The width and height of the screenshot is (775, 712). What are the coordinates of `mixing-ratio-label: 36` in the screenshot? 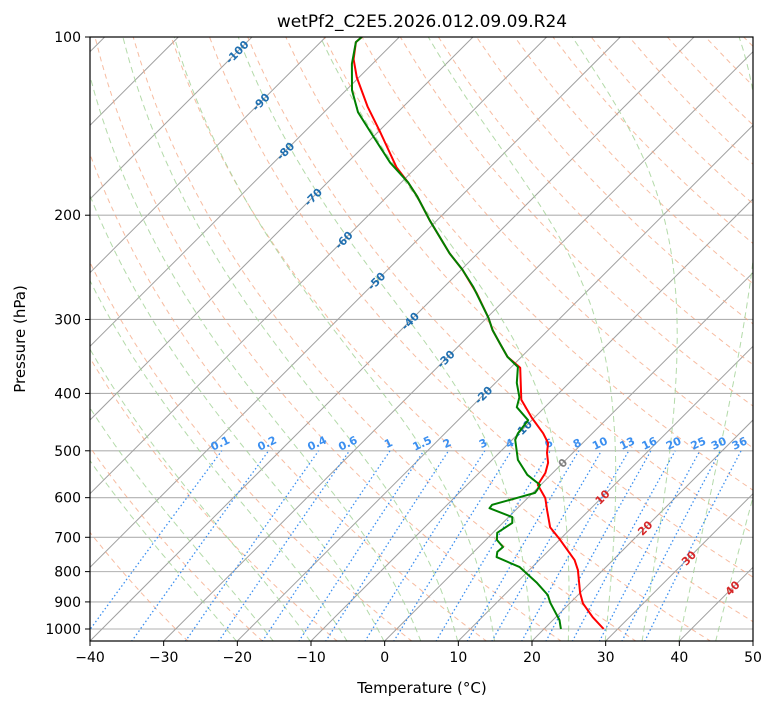 It's located at (740, 443).